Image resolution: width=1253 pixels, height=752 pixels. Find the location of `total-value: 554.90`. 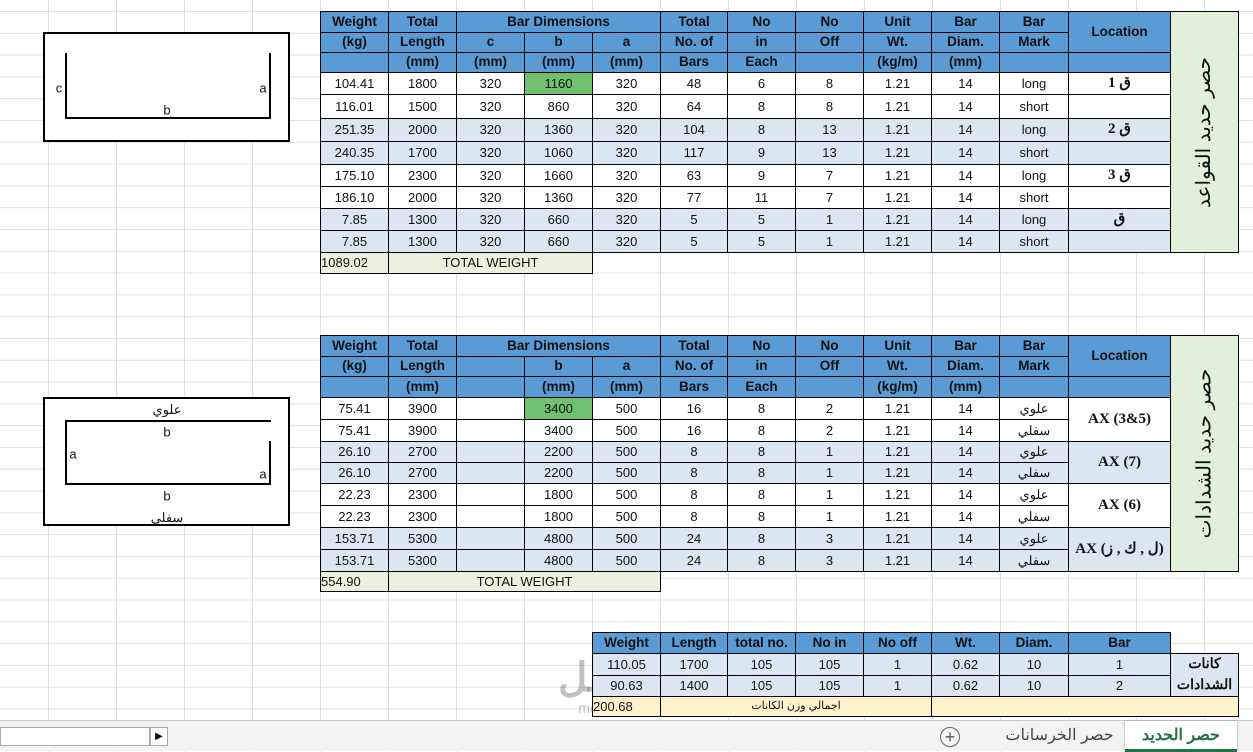

total-value: 554.90 is located at coordinates (354, 581).